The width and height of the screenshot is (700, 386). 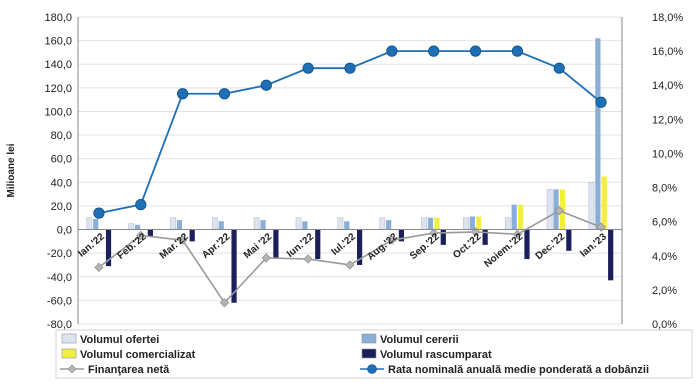 What do you see at coordinates (667, 86) in the screenshot?
I see `y2-tick-label: 14,0%` at bounding box center [667, 86].